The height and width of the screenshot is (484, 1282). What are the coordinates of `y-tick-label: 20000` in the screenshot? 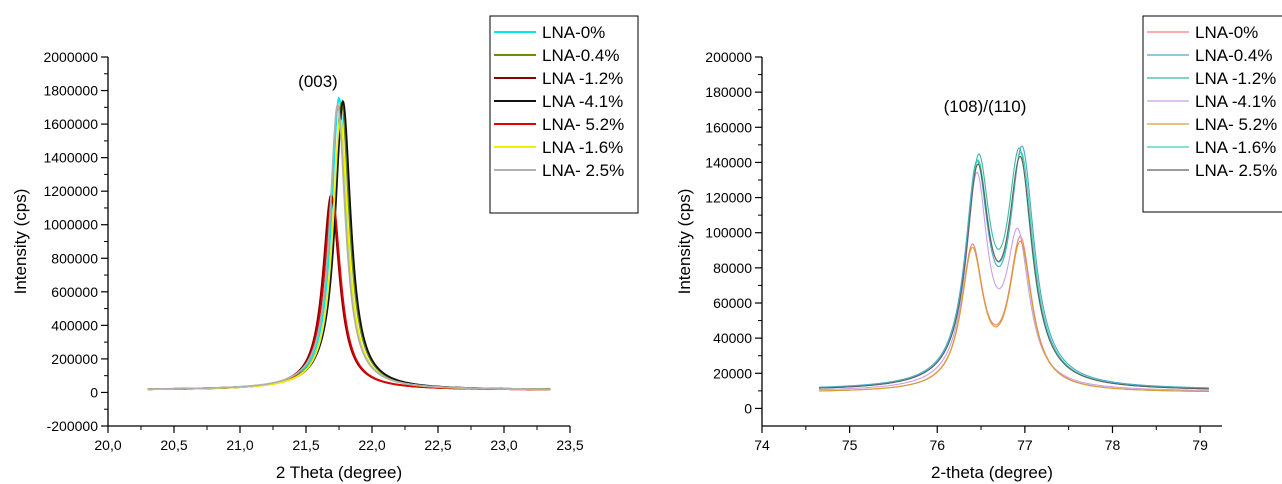 It's located at (732, 373).